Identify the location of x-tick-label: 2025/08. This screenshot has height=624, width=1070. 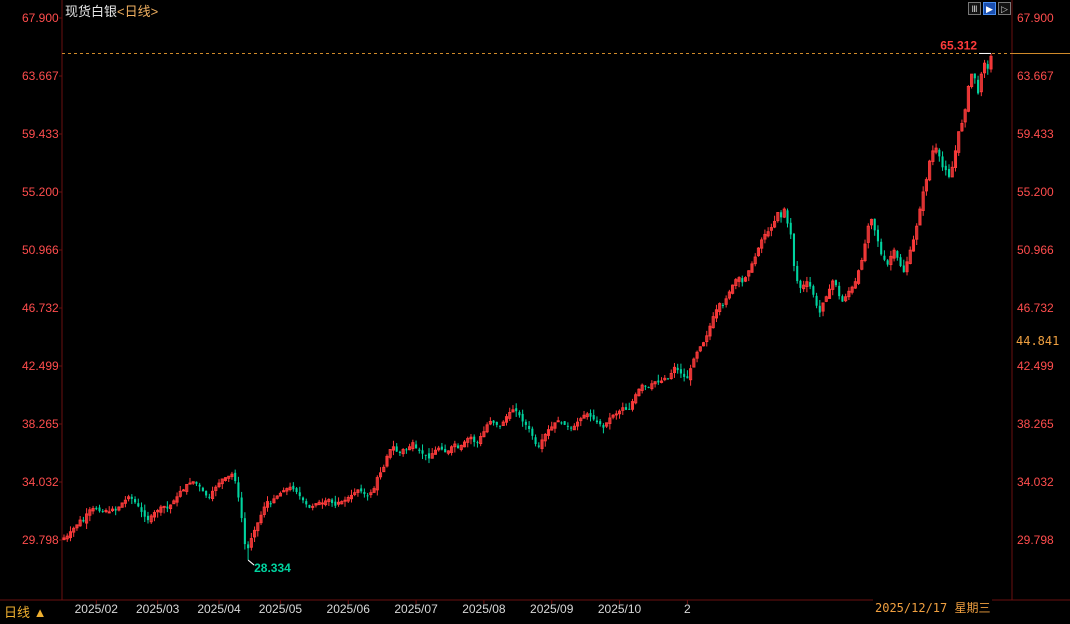
(484, 609).